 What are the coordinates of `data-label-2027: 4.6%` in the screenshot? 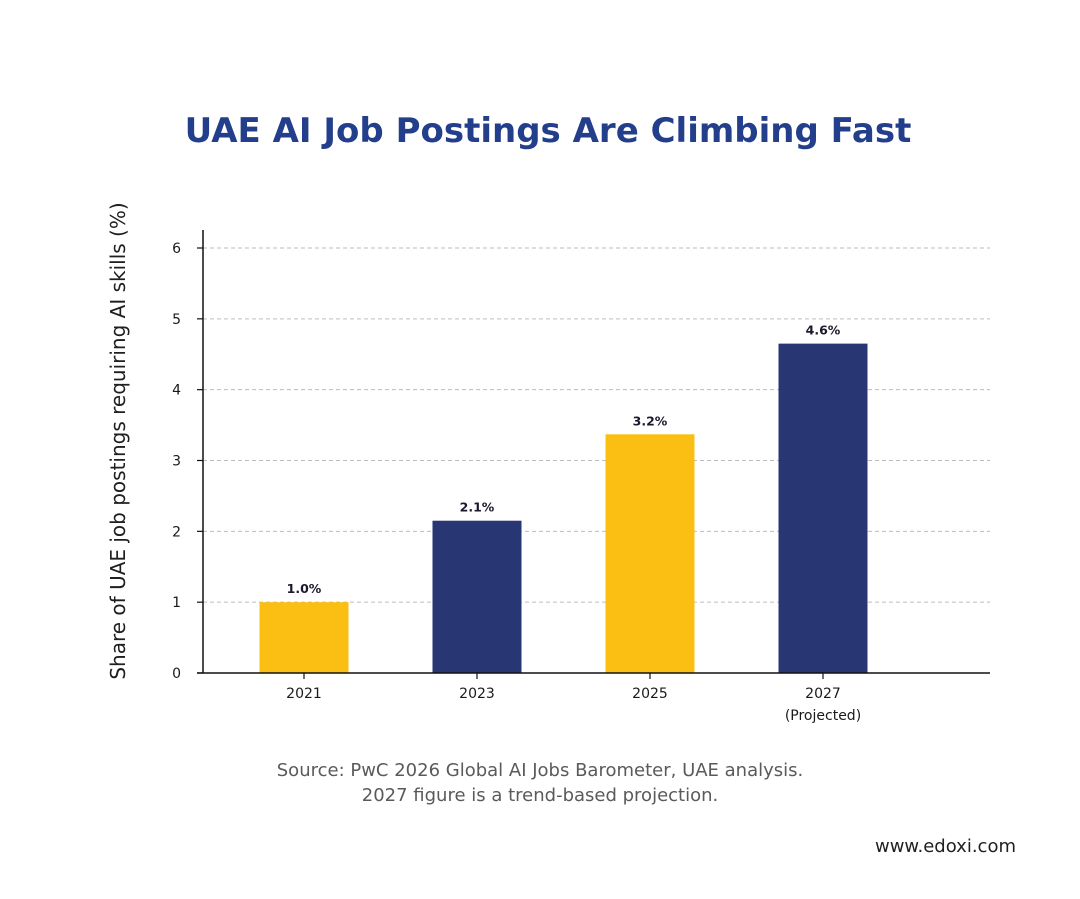 It's located at (823, 330).